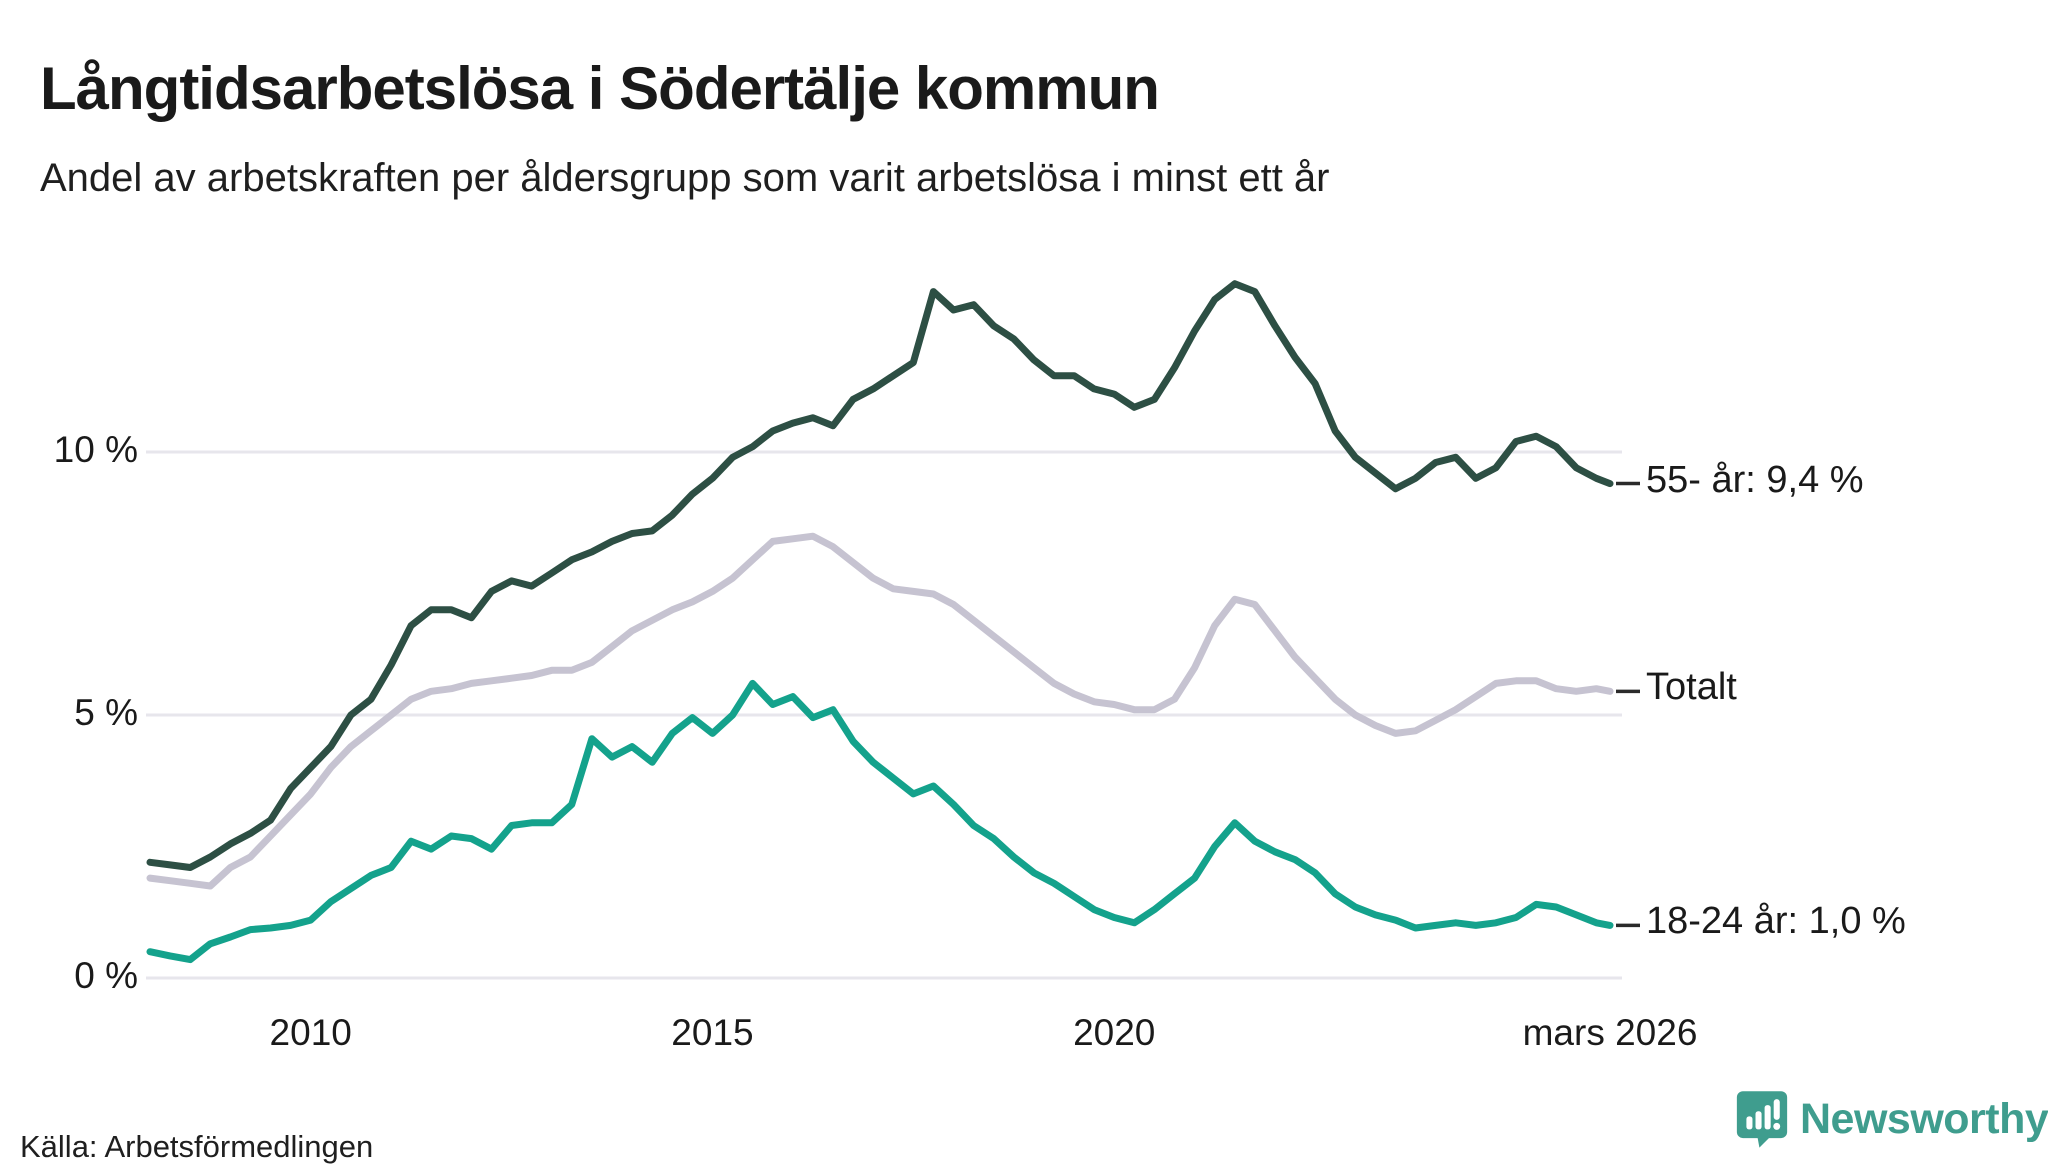 This screenshot has height=1165, width=2048. What do you see at coordinates (1924, 1118) in the screenshot?
I see `brand-name: Newsworthy` at bounding box center [1924, 1118].